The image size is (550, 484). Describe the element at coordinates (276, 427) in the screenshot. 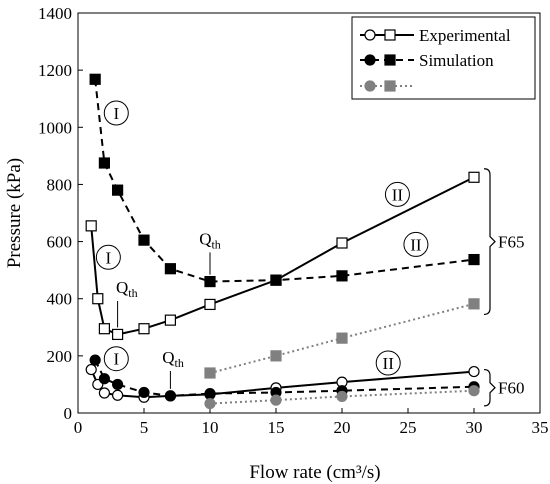

I see `x-tick-label: 15` at that location.